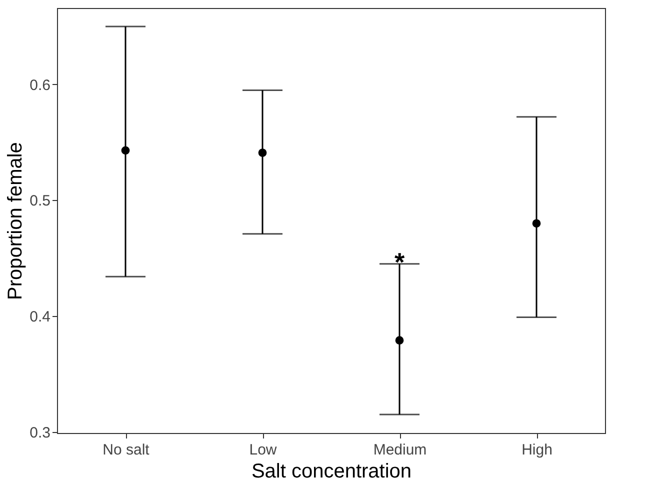  What do you see at coordinates (537, 450) in the screenshot?
I see `x-tick-label: High` at bounding box center [537, 450].